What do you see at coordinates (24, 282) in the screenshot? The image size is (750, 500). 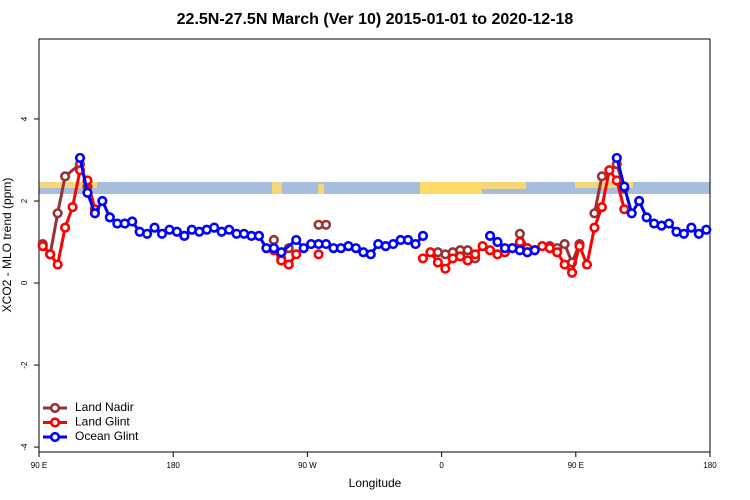 I see `y-tick-label: 0` at bounding box center [24, 282].